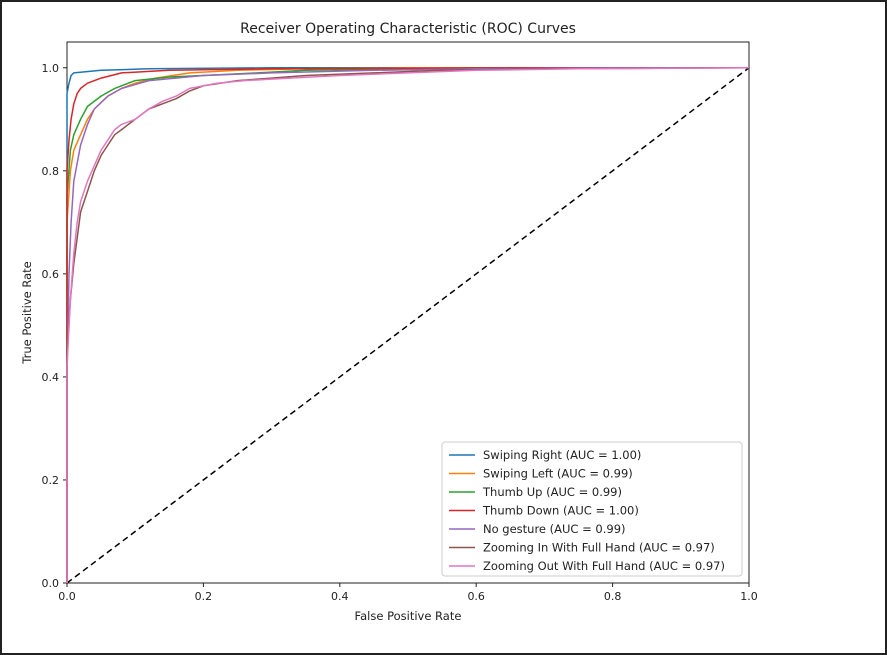 The image size is (887, 655). What do you see at coordinates (560, 511) in the screenshot?
I see `legend-label: Thumb Down (AUC = 1.00)` at bounding box center [560, 511].